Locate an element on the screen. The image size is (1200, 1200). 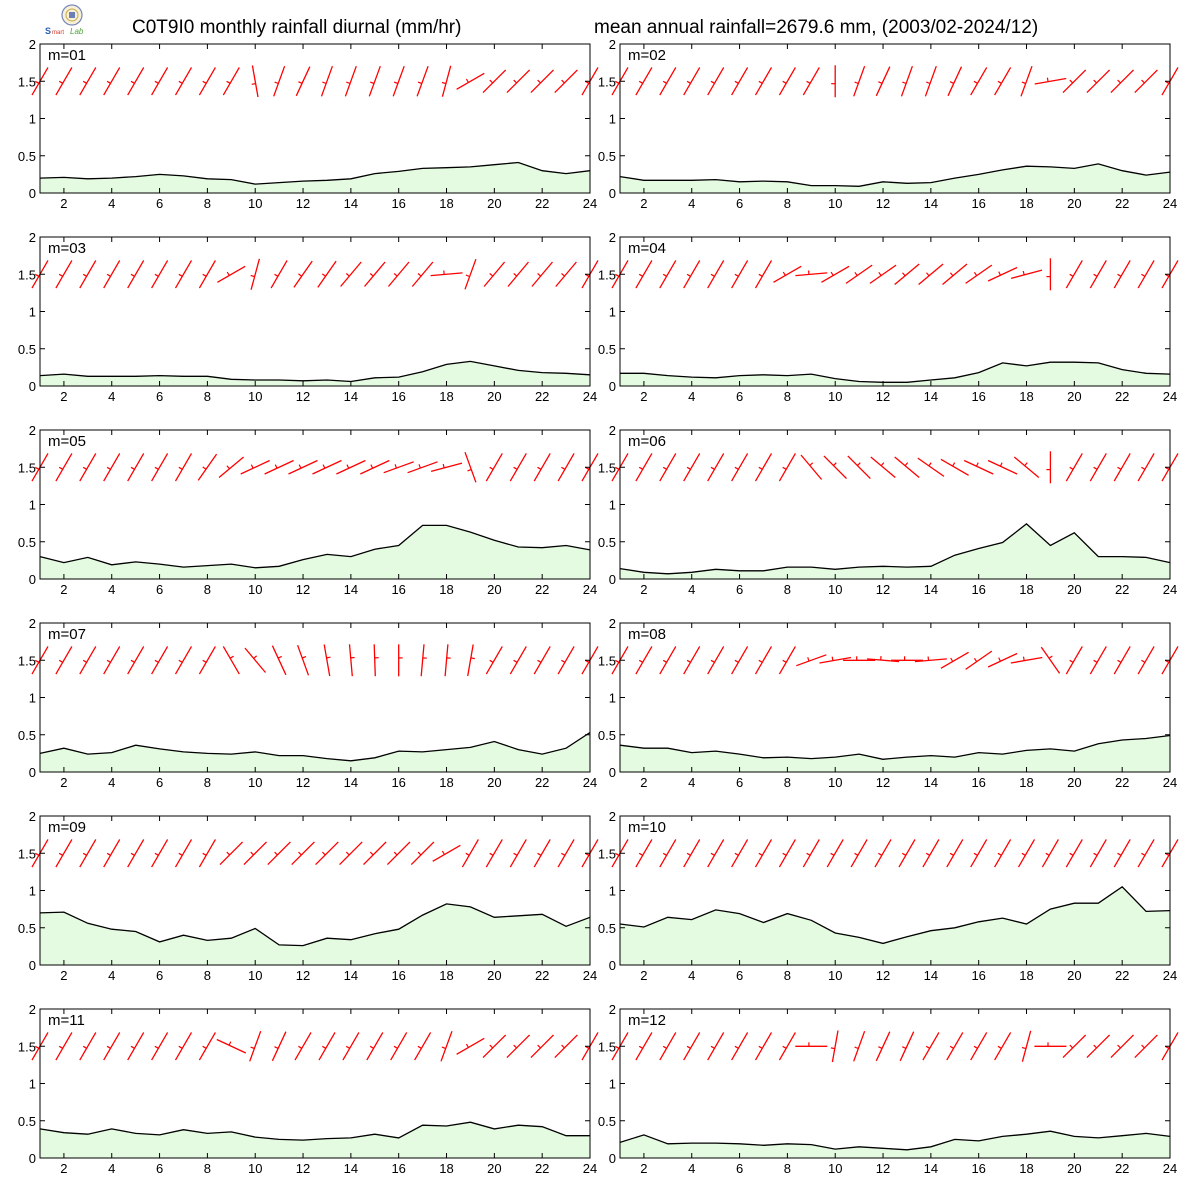
x-tick-label: 8 is located at coordinates (207, 975).